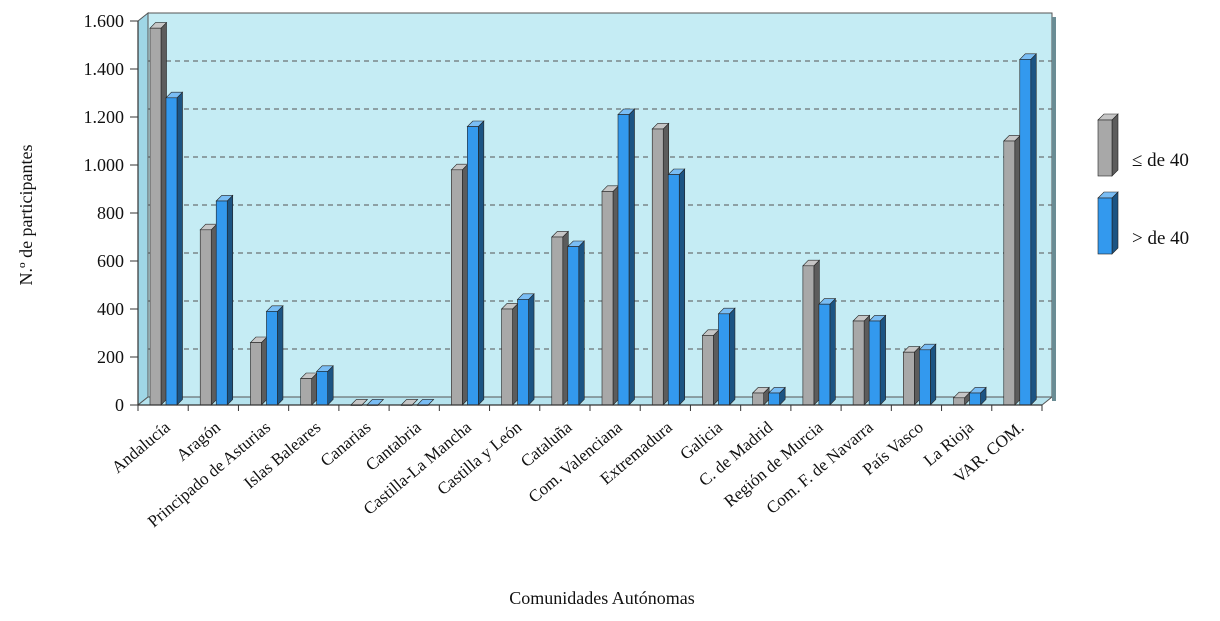 The width and height of the screenshot is (1220, 621). I want to click on y-tick-labels: 0 200 400 600 800 1.000 1.200 1.400 1.600, so click(104, 213).